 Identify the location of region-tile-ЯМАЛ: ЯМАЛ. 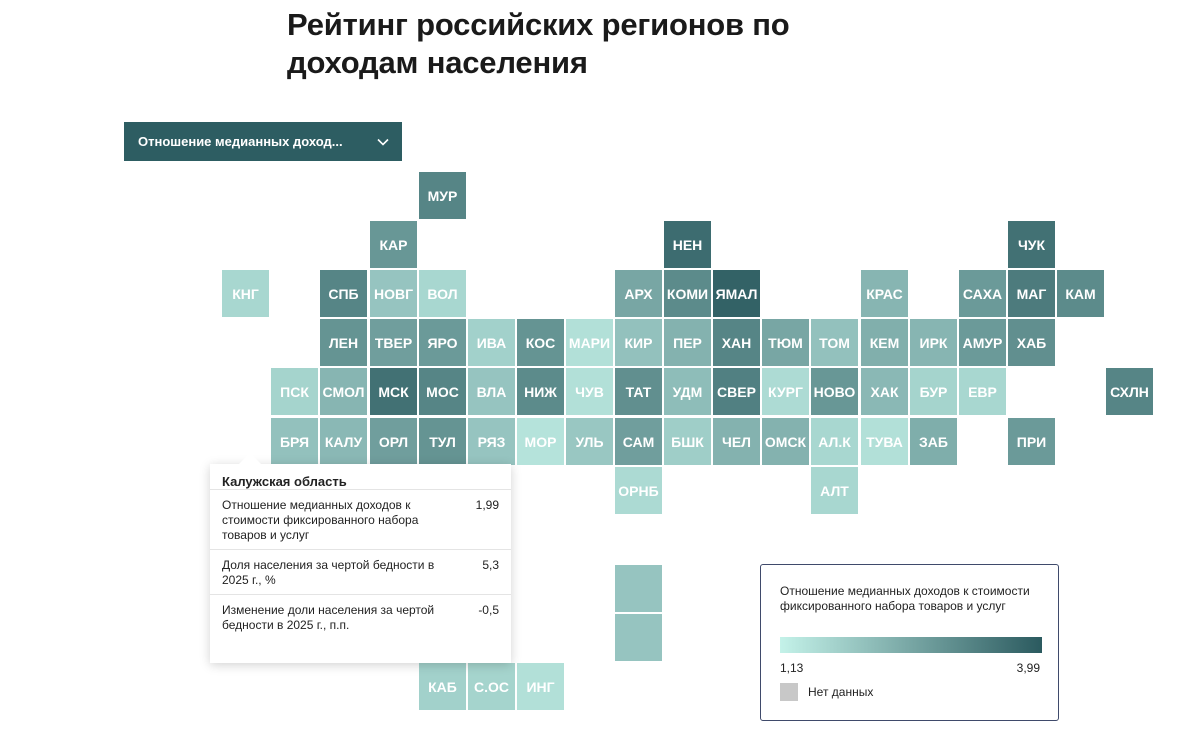
(736, 293).